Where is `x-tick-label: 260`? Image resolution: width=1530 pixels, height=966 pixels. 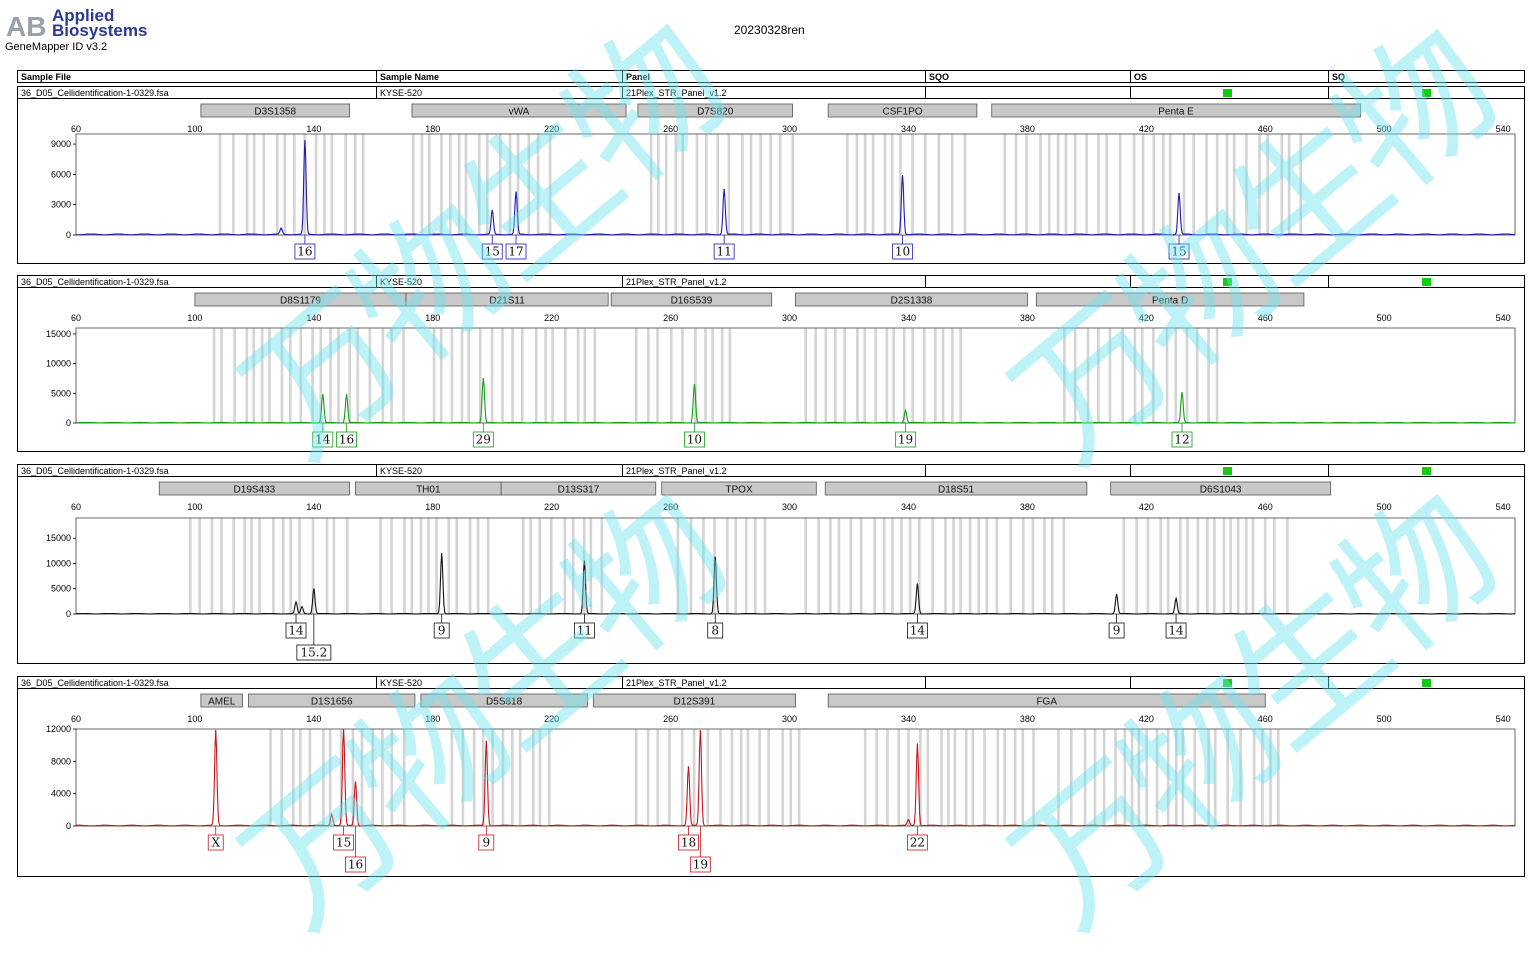 x-tick-label: 260 is located at coordinates (670, 507).